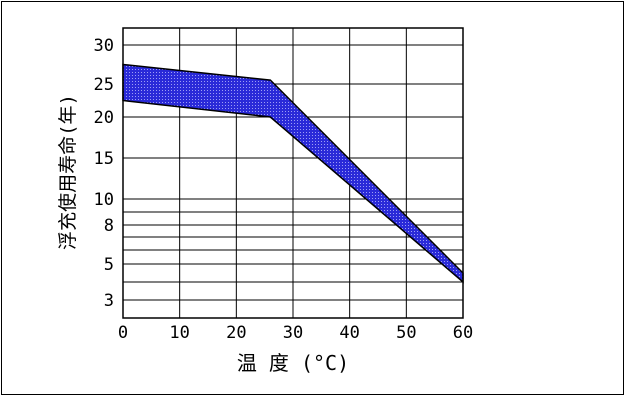 This screenshot has height=398, width=627. What do you see at coordinates (109, 226) in the screenshot?
I see `y-tick-label-8: 8` at bounding box center [109, 226].